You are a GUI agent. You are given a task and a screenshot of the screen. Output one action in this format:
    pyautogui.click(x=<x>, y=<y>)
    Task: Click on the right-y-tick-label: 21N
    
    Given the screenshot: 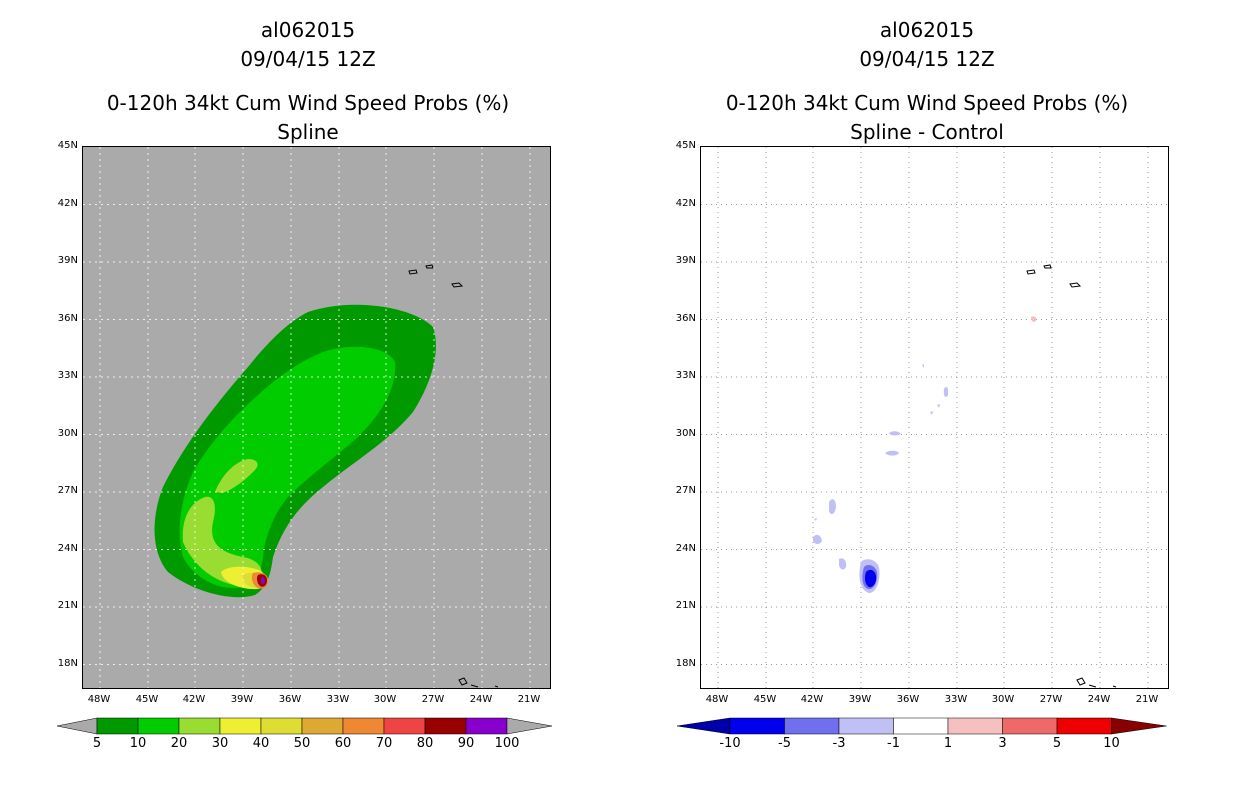 What is the action you would take?
    pyautogui.click(x=685, y=605)
    